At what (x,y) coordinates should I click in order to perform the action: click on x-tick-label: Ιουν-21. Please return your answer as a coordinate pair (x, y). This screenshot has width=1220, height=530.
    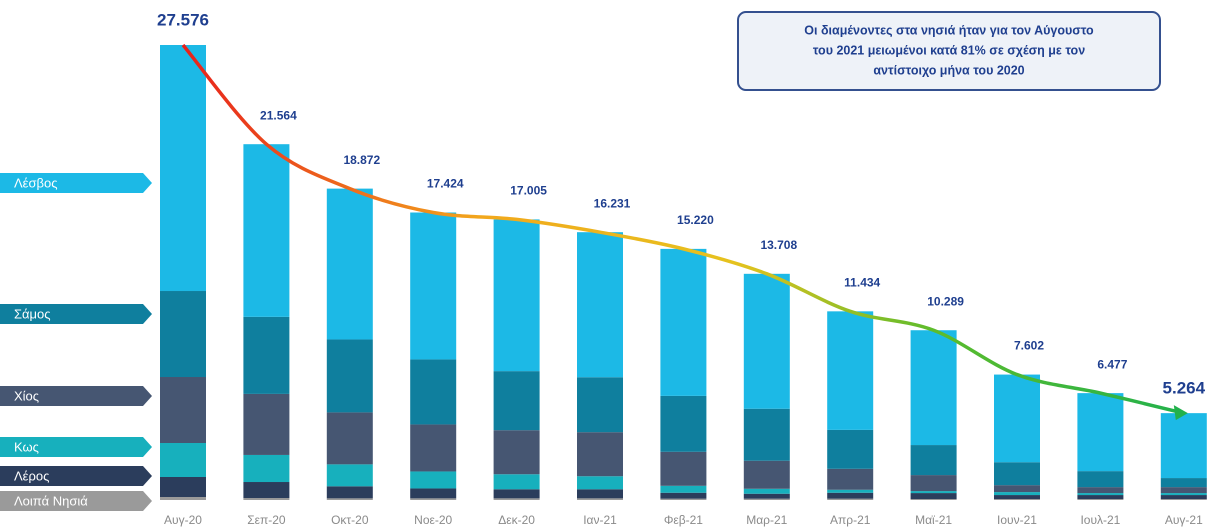
    Looking at the image, I should click on (1017, 520).